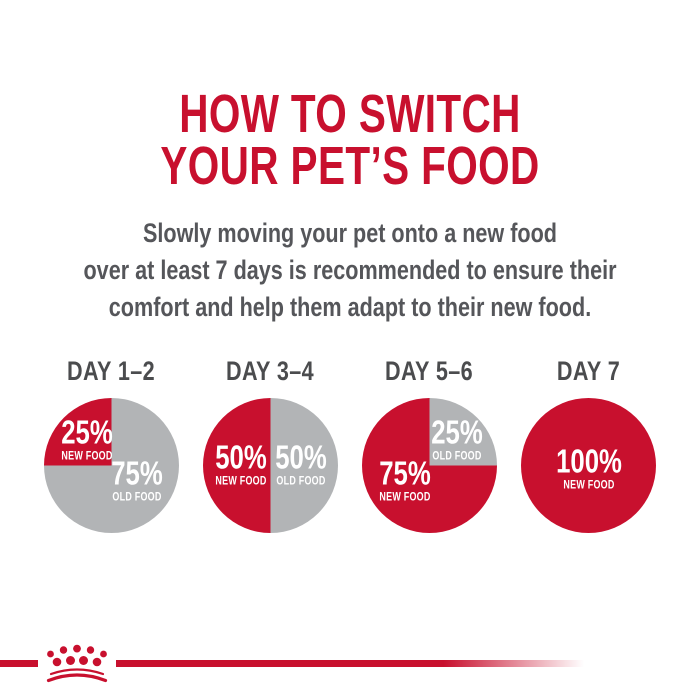 The height and width of the screenshot is (700, 700). I want to click on day-range-label: DAY 3–4, so click(270, 371).